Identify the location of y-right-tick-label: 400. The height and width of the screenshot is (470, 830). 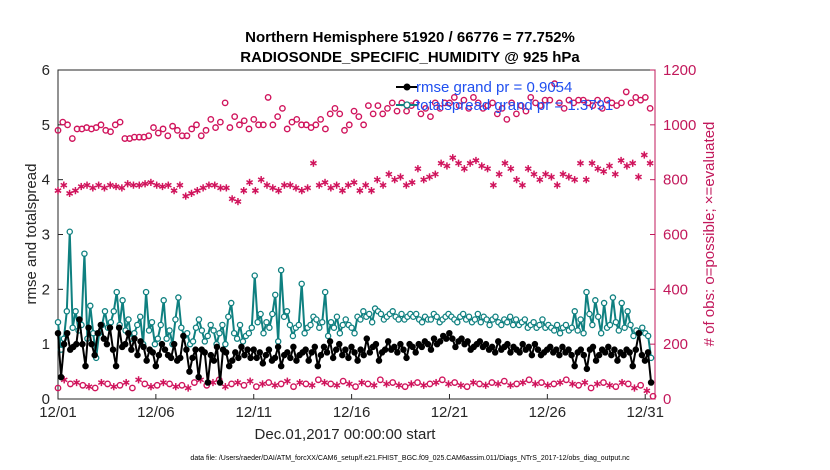
(675, 289).